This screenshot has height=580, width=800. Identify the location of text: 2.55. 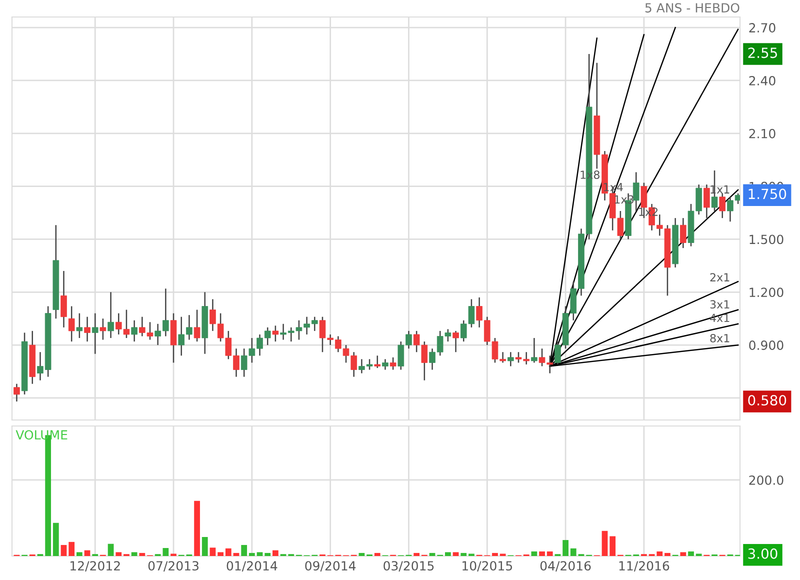
(762, 53).